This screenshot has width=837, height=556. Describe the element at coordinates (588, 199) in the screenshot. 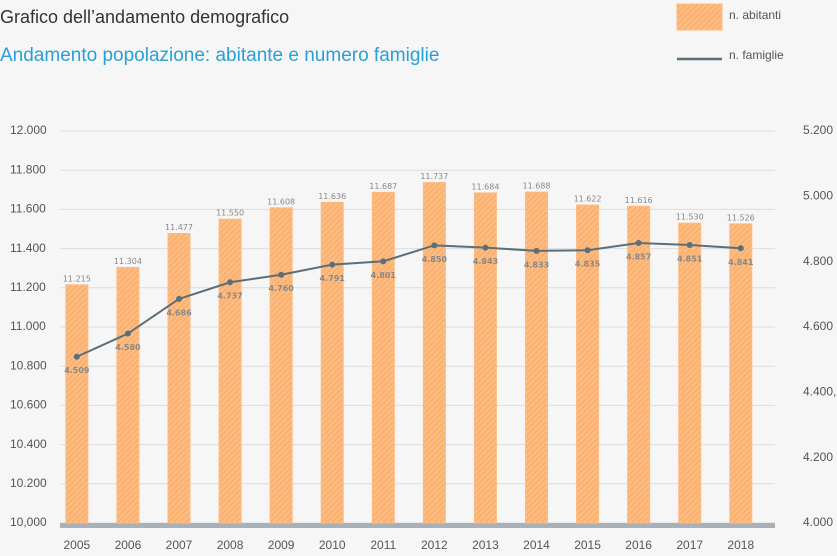

I see `value-label: 11.622` at that location.